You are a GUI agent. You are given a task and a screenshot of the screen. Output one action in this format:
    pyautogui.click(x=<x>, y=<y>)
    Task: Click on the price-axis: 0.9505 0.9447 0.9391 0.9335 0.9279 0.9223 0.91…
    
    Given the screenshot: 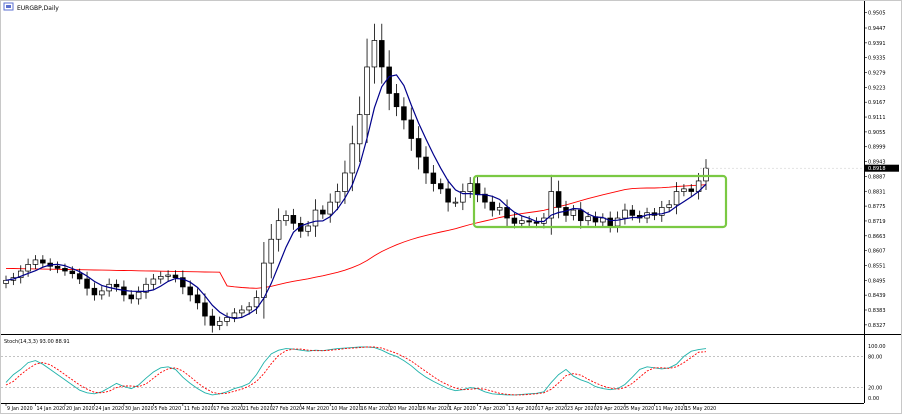 What is the action you would take?
    pyautogui.click(x=875, y=170)
    